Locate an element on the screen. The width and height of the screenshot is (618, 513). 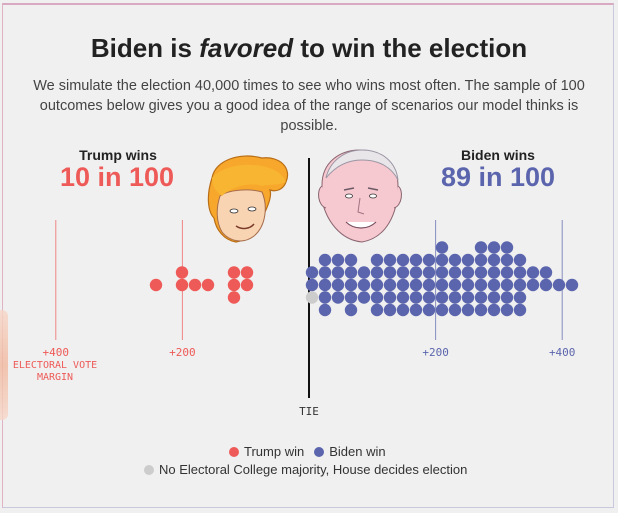
biden-wins-label: Biden wins is located at coordinates (498, 155).